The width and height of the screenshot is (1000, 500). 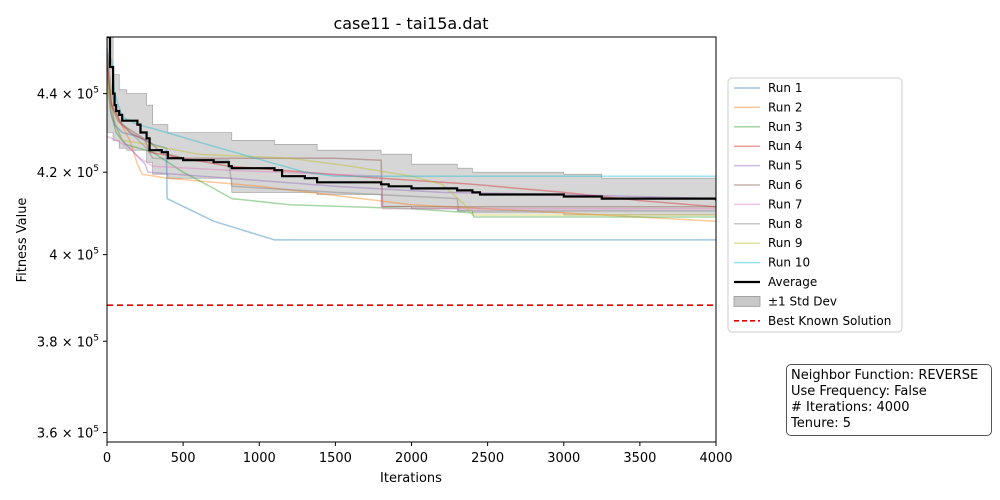 I want to click on legend-item: Average, so click(x=775, y=282).